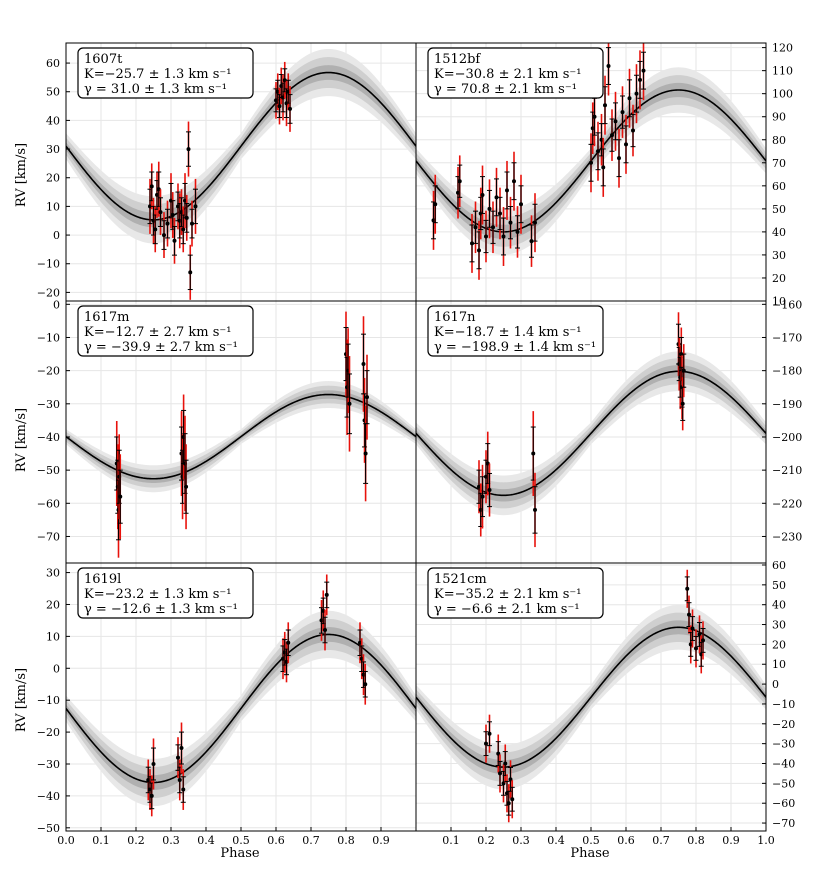 This screenshot has width=830, height=872. What do you see at coordinates (381, 840) in the screenshot?
I see `x-tick-label: 0.9` at bounding box center [381, 840].